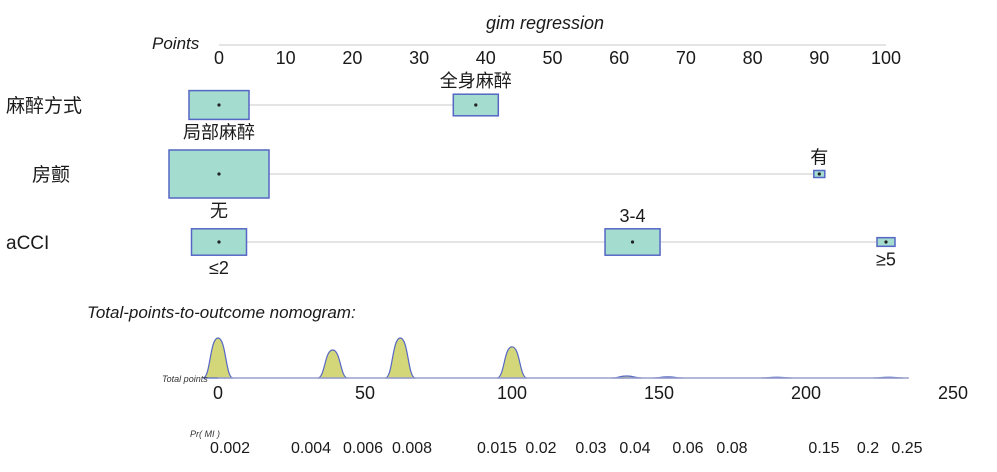 The height and width of the screenshot is (472, 997). Describe the element at coordinates (219, 132) in the screenshot. I see `level-label: 局部麻醉` at that location.